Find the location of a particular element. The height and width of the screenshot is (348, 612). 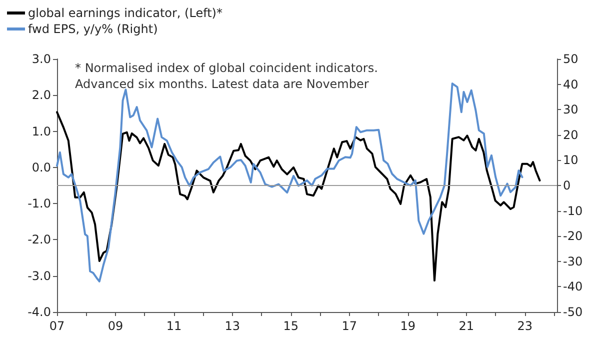

y2-tick-label: 10 is located at coordinates (570, 160).